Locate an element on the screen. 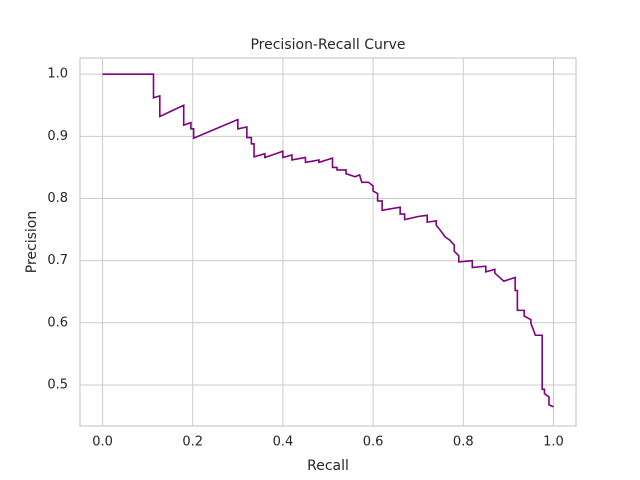  y-tick-label: 0.6 is located at coordinates (57, 322).